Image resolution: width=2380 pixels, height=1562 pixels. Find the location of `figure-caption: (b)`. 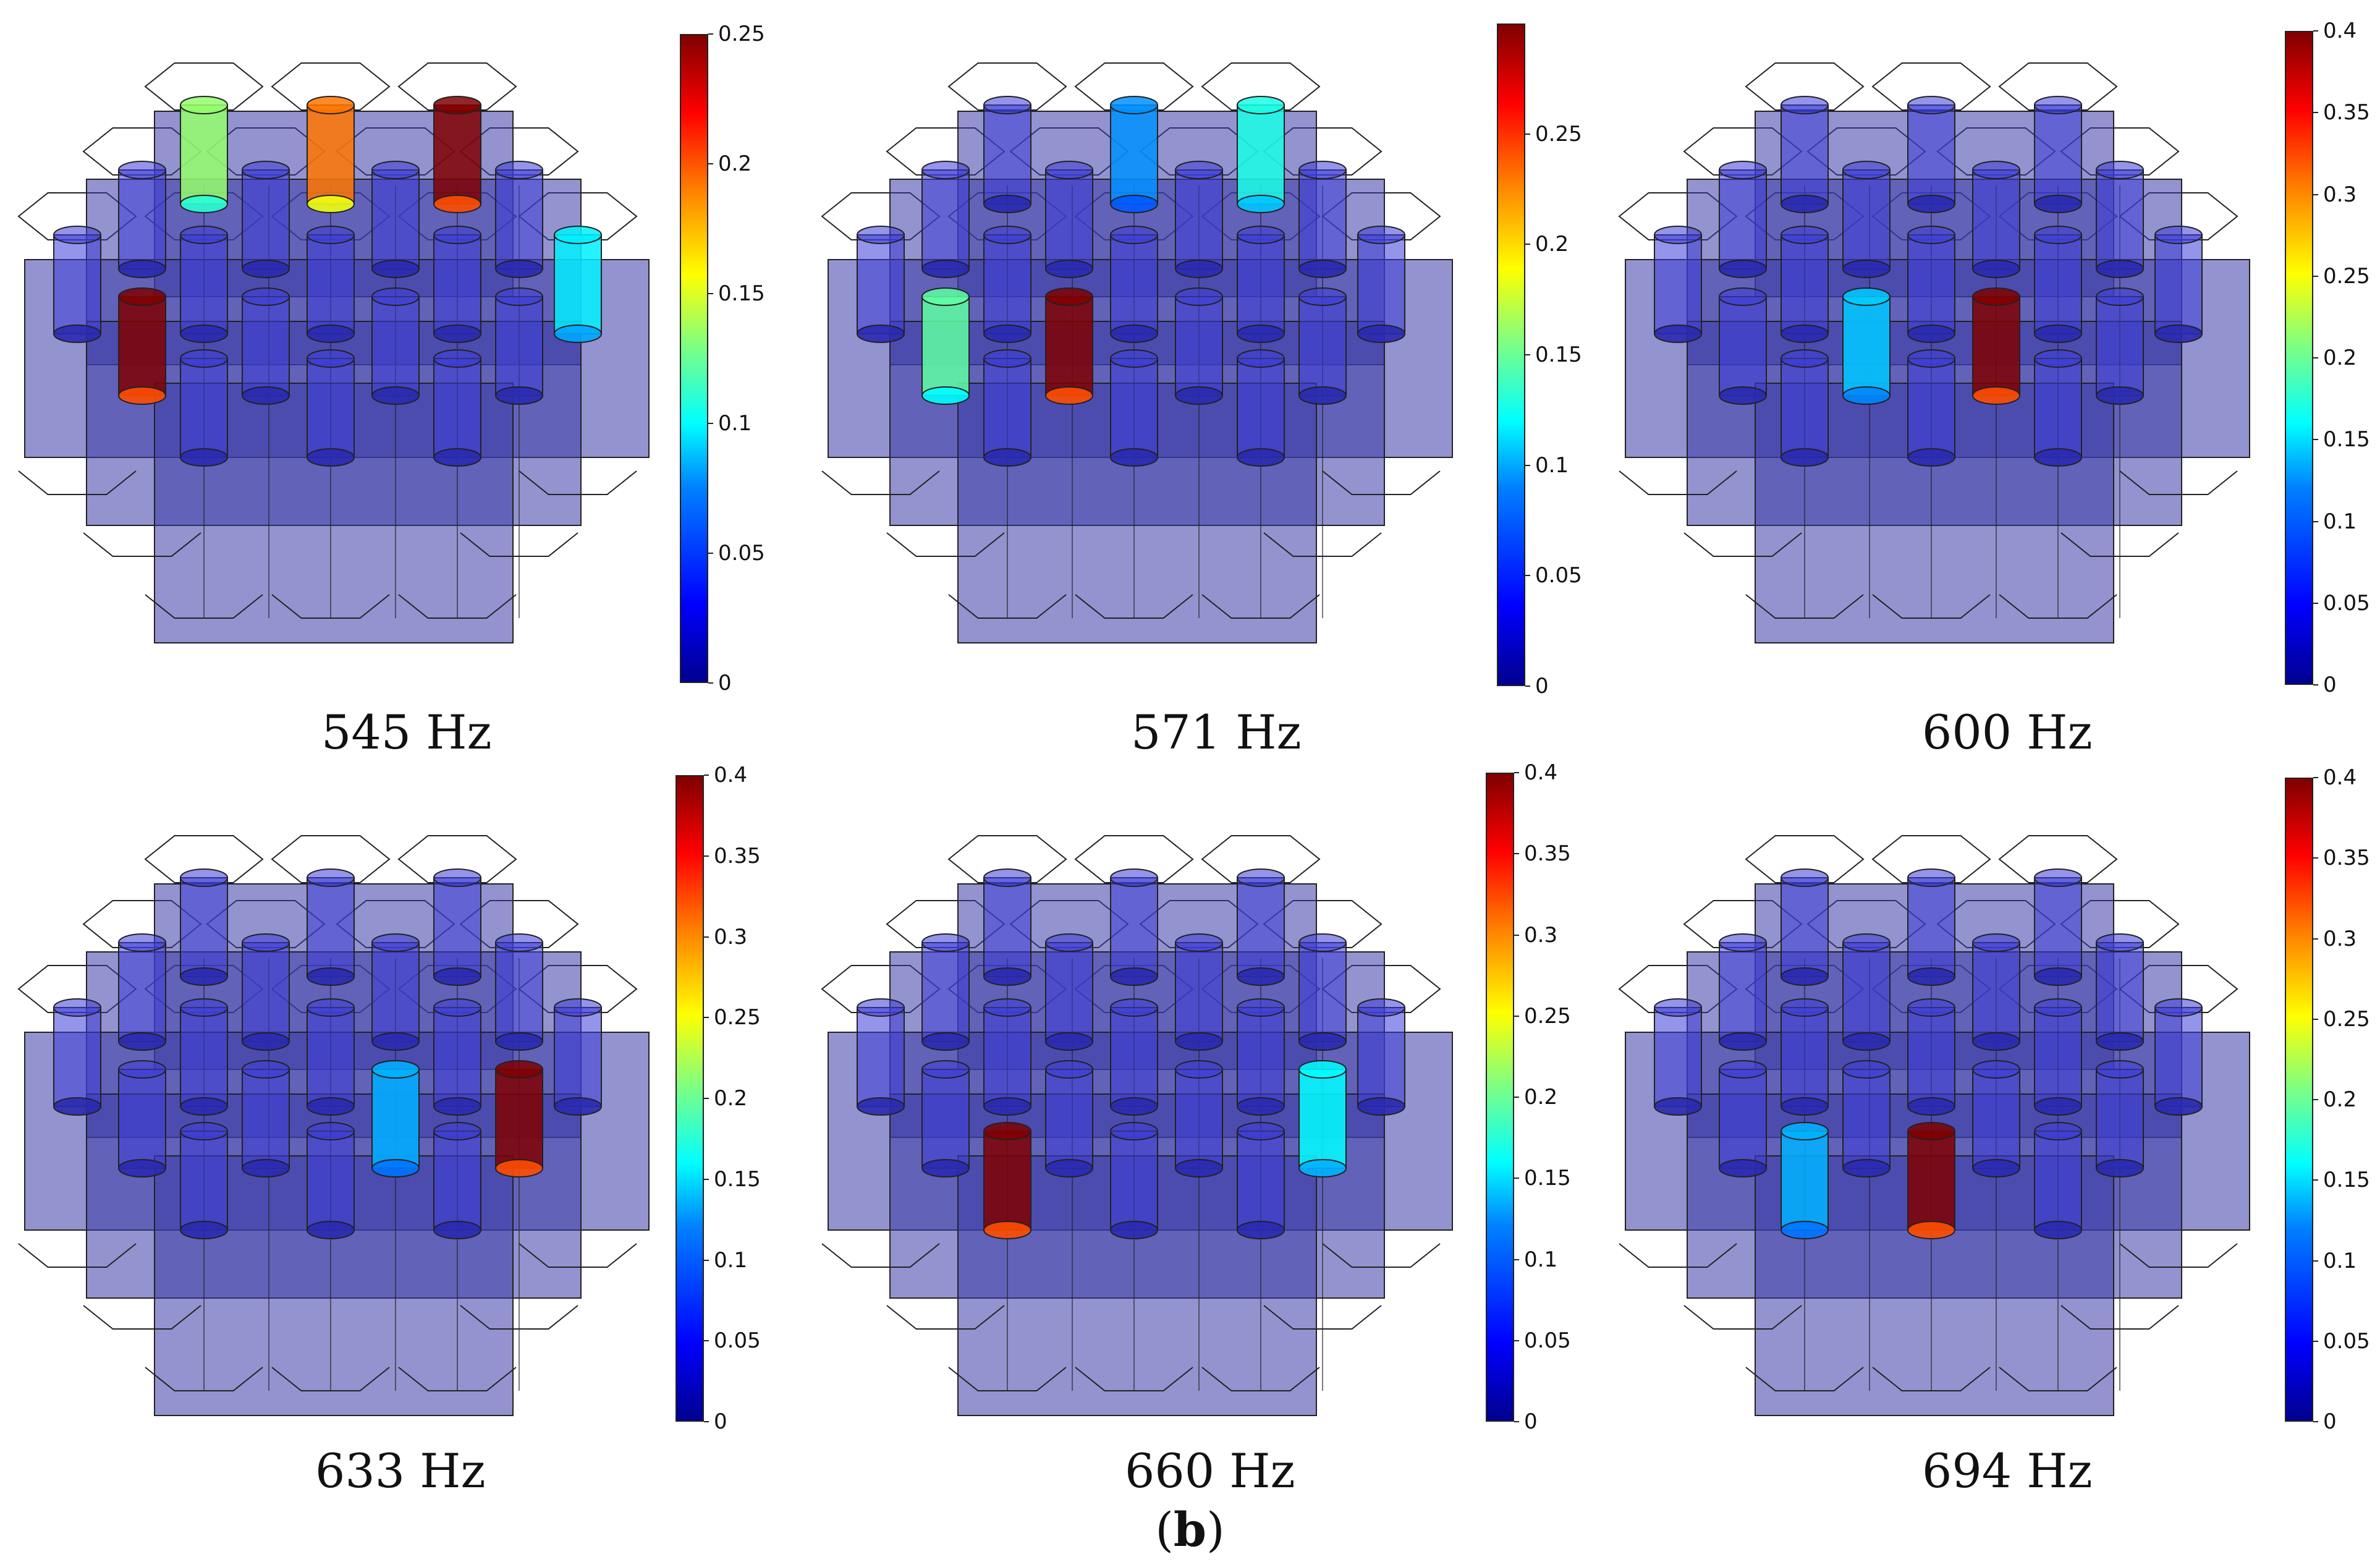

figure-caption: (b) is located at coordinates (1190, 1529).